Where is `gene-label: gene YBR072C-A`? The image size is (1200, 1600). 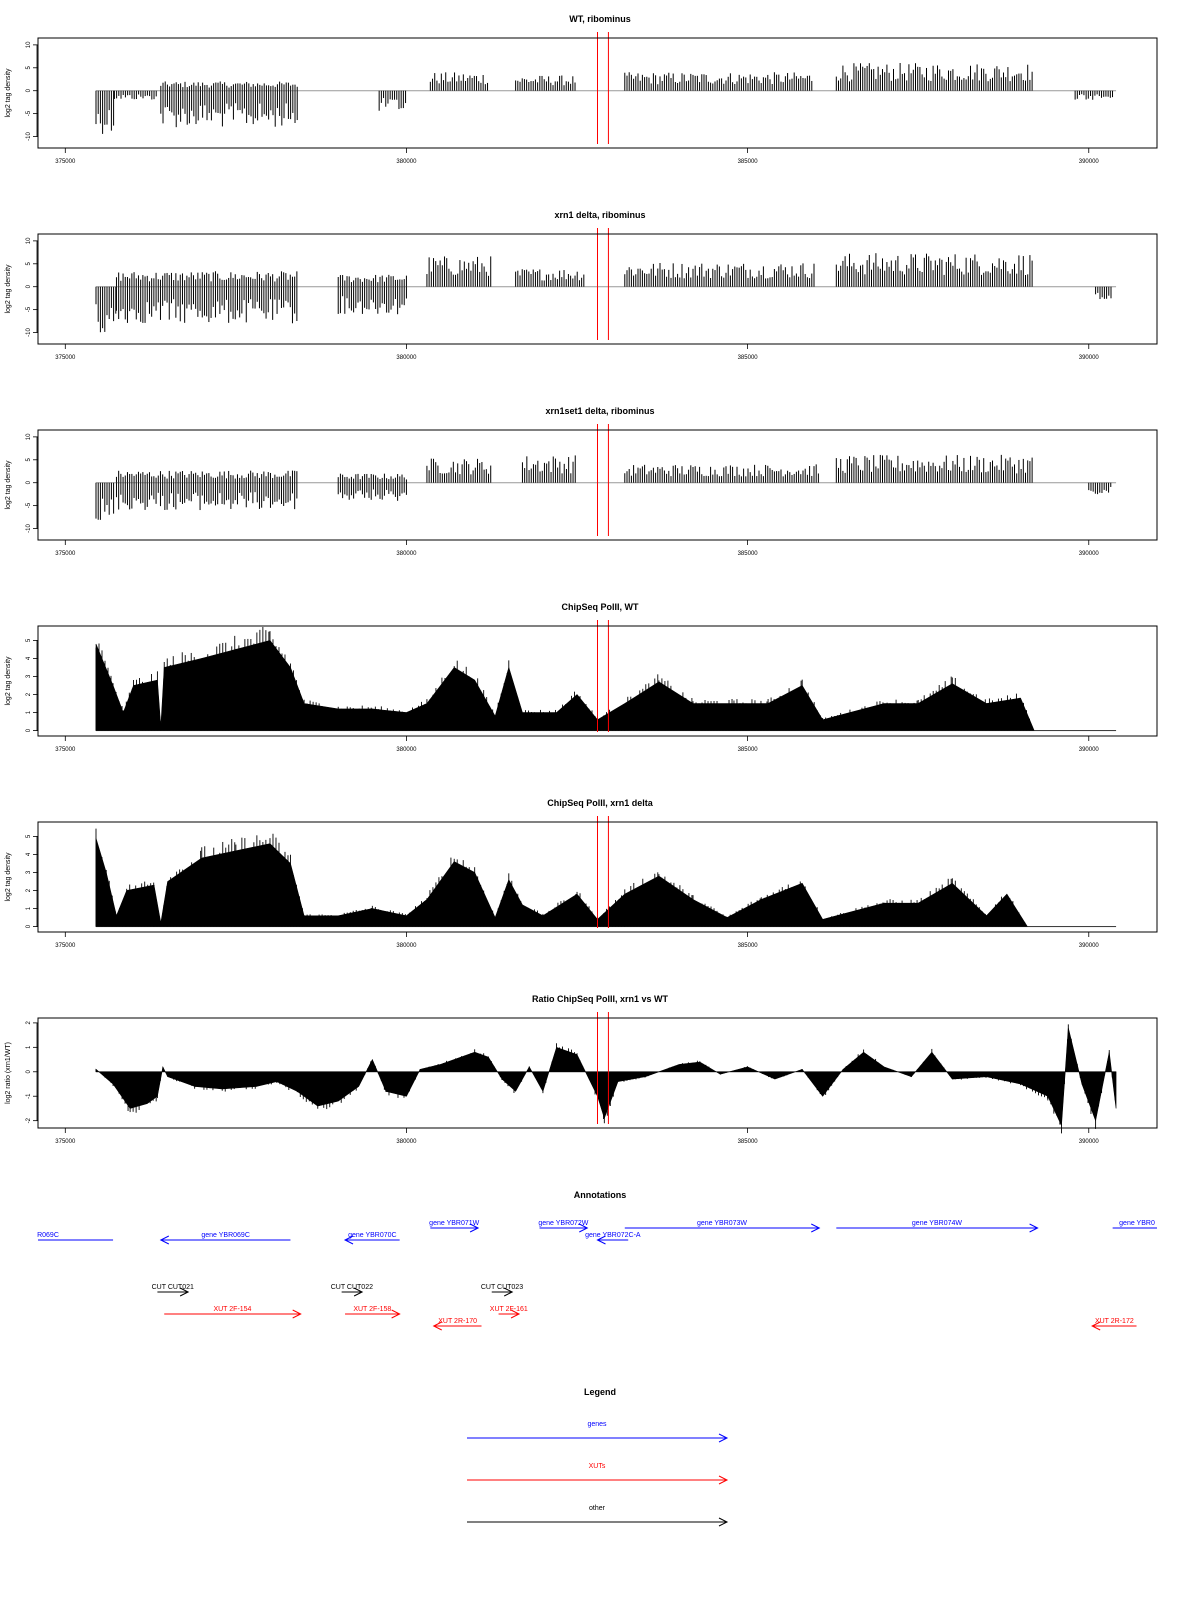
gene-label: gene YBR072C-A is located at coordinates (613, 1235).